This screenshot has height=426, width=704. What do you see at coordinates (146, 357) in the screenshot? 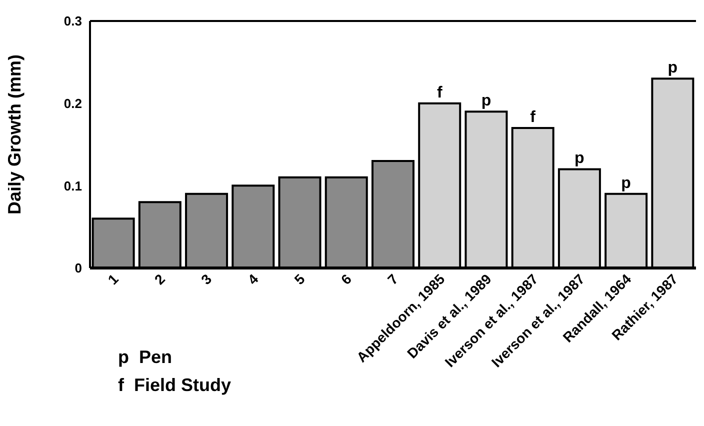
I see `text: p Pen` at bounding box center [146, 357].